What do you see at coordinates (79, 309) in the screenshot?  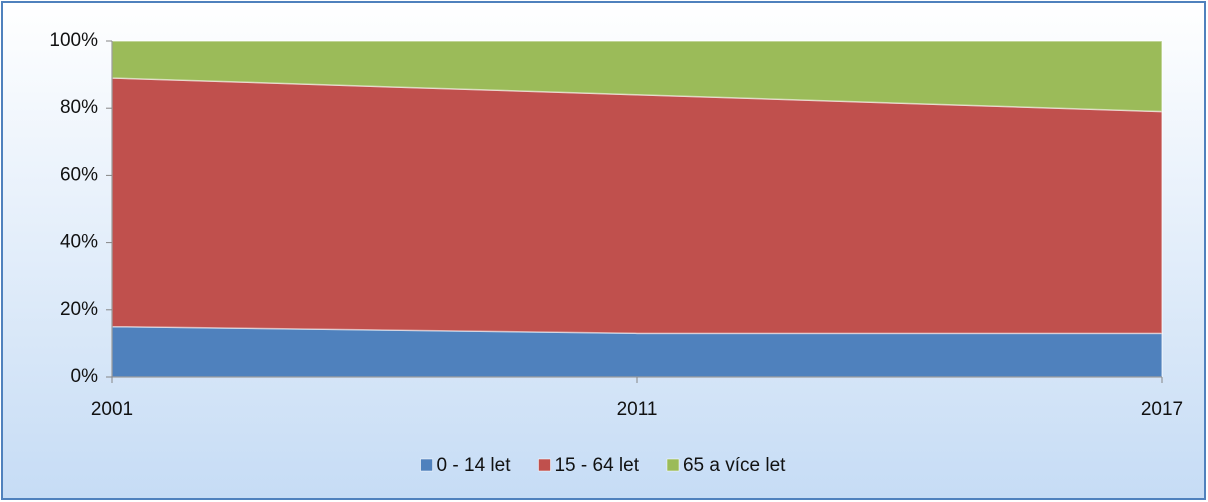 I see `y-tick-label: 20%` at bounding box center [79, 309].